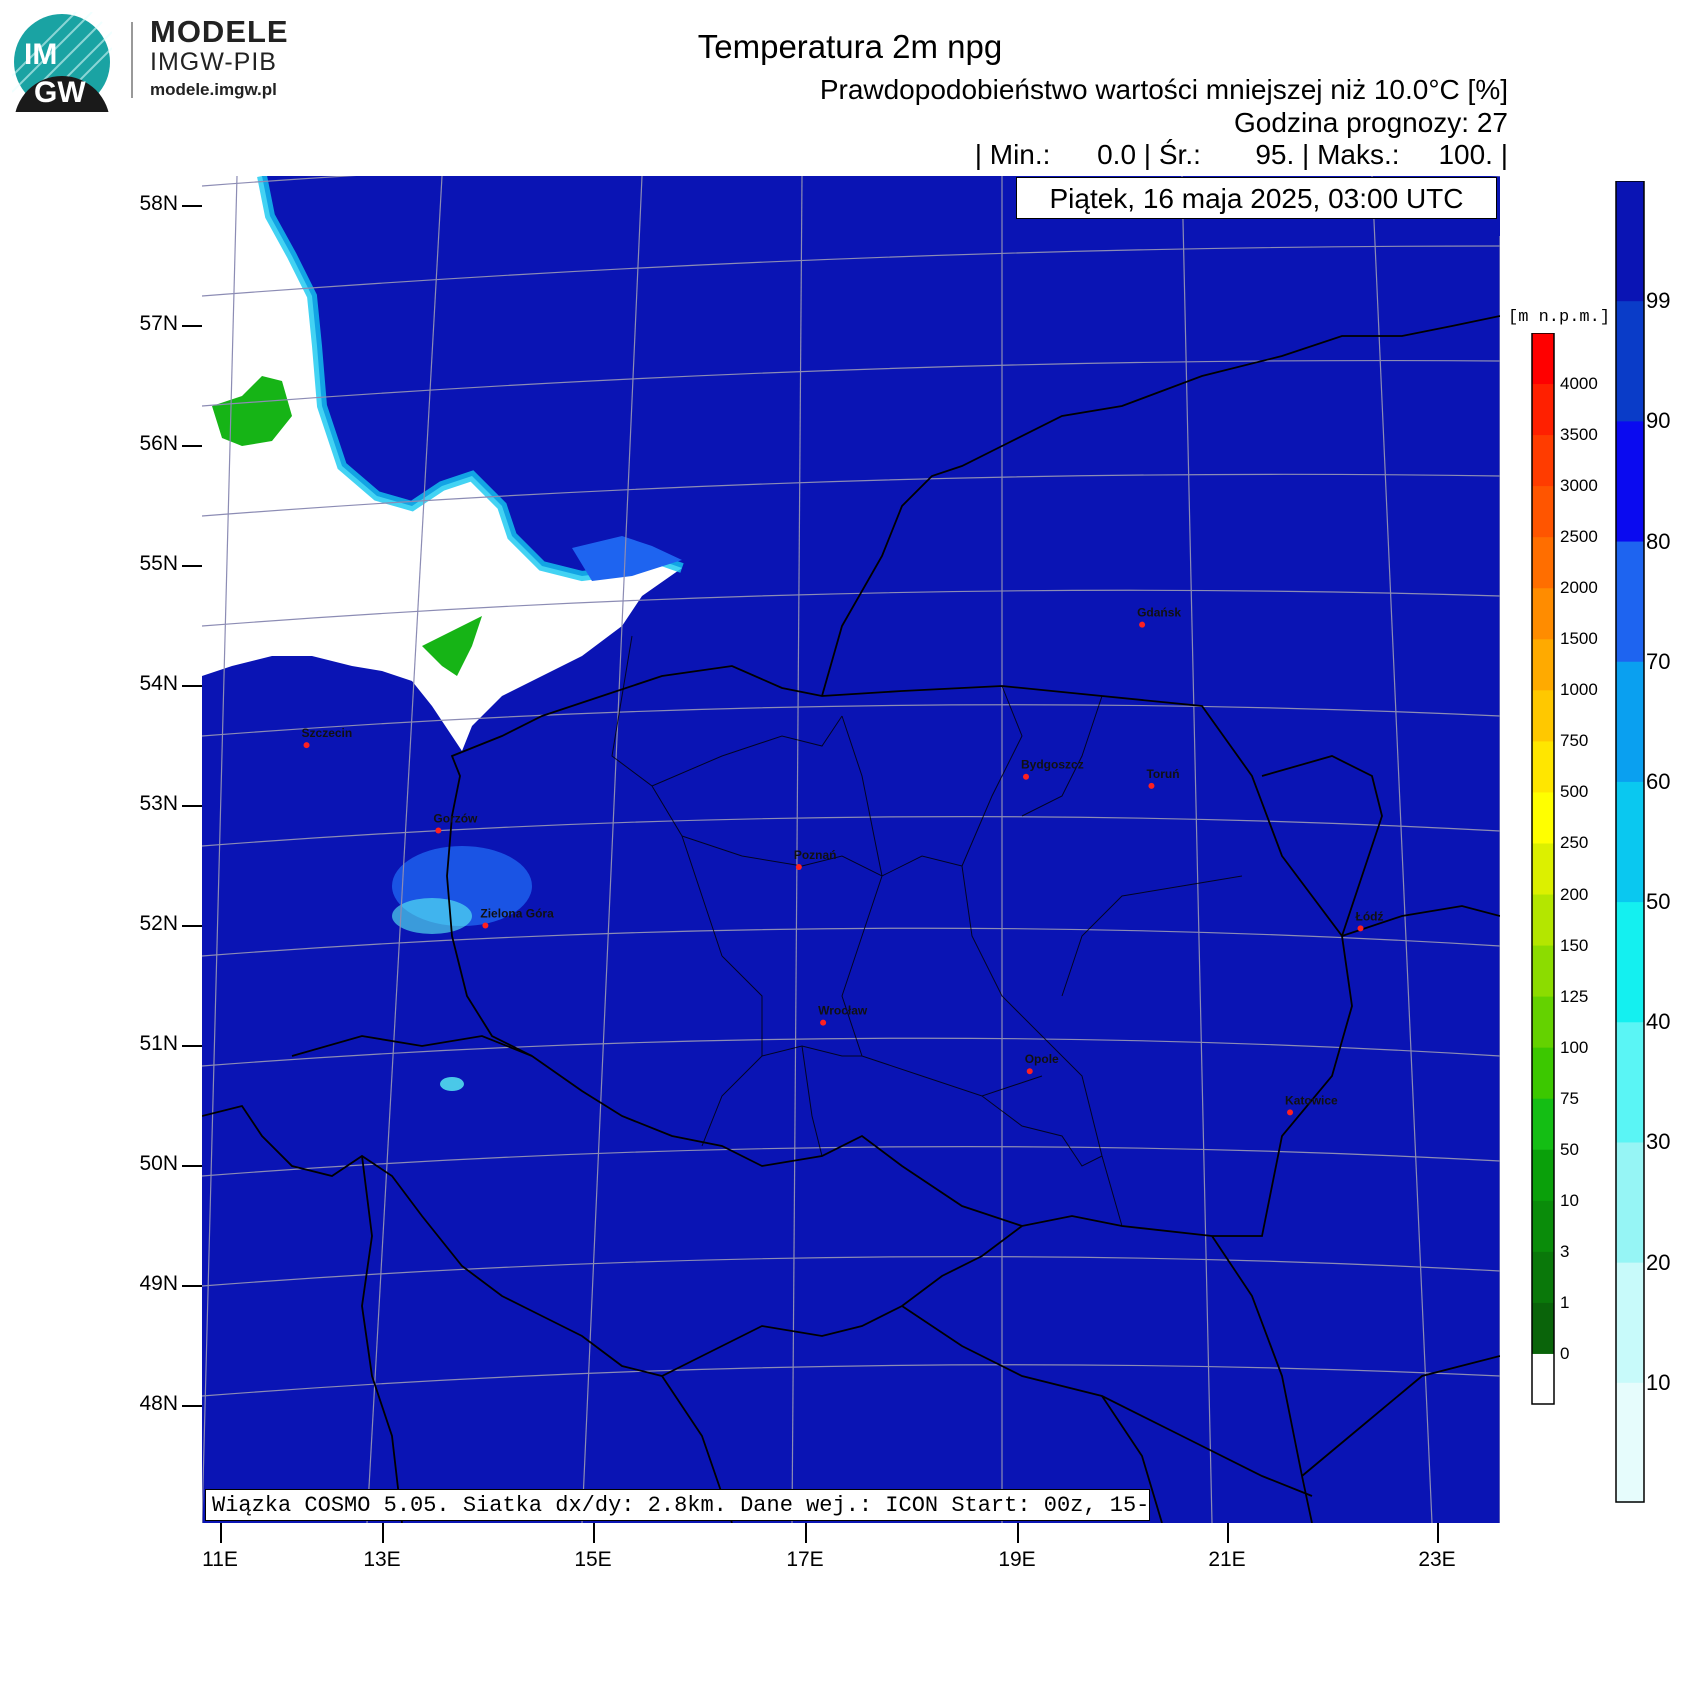 This screenshot has height=1700, width=1700. Describe the element at coordinates (1579, 384) in the screenshot. I see `elevation-legend-label: 4000` at that location.